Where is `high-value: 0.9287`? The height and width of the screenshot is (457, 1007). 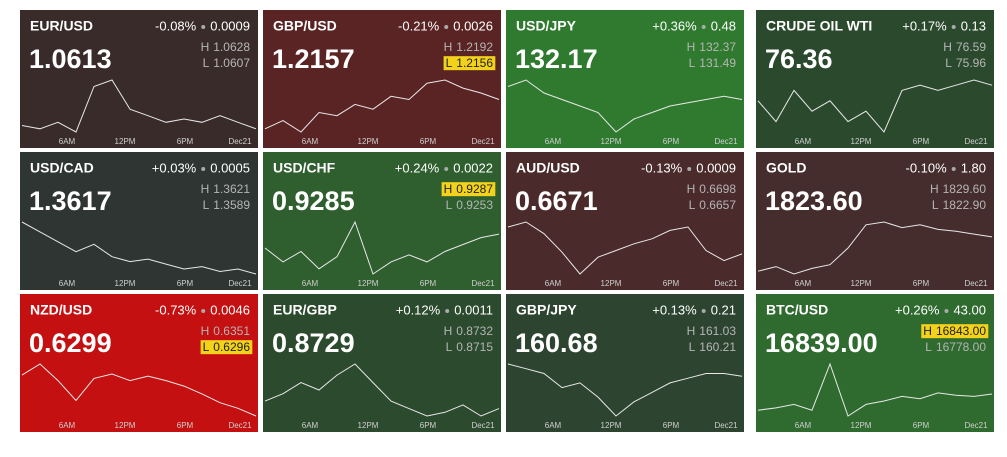 high-value: 0.9287 is located at coordinates (474, 189).